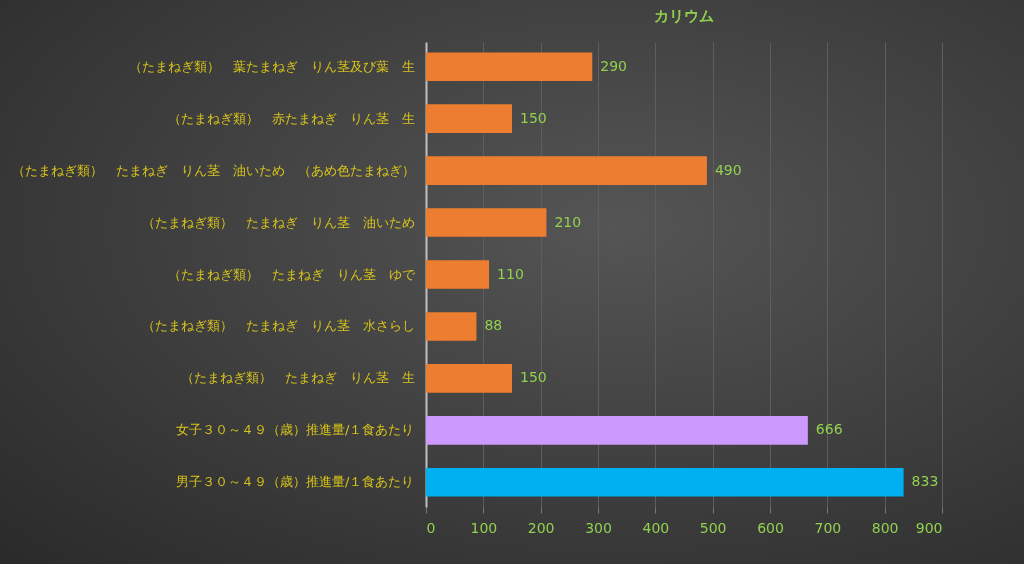 This screenshot has height=564, width=1024. Describe the element at coordinates (493, 325) in the screenshot. I see `data-label: 88` at that location.